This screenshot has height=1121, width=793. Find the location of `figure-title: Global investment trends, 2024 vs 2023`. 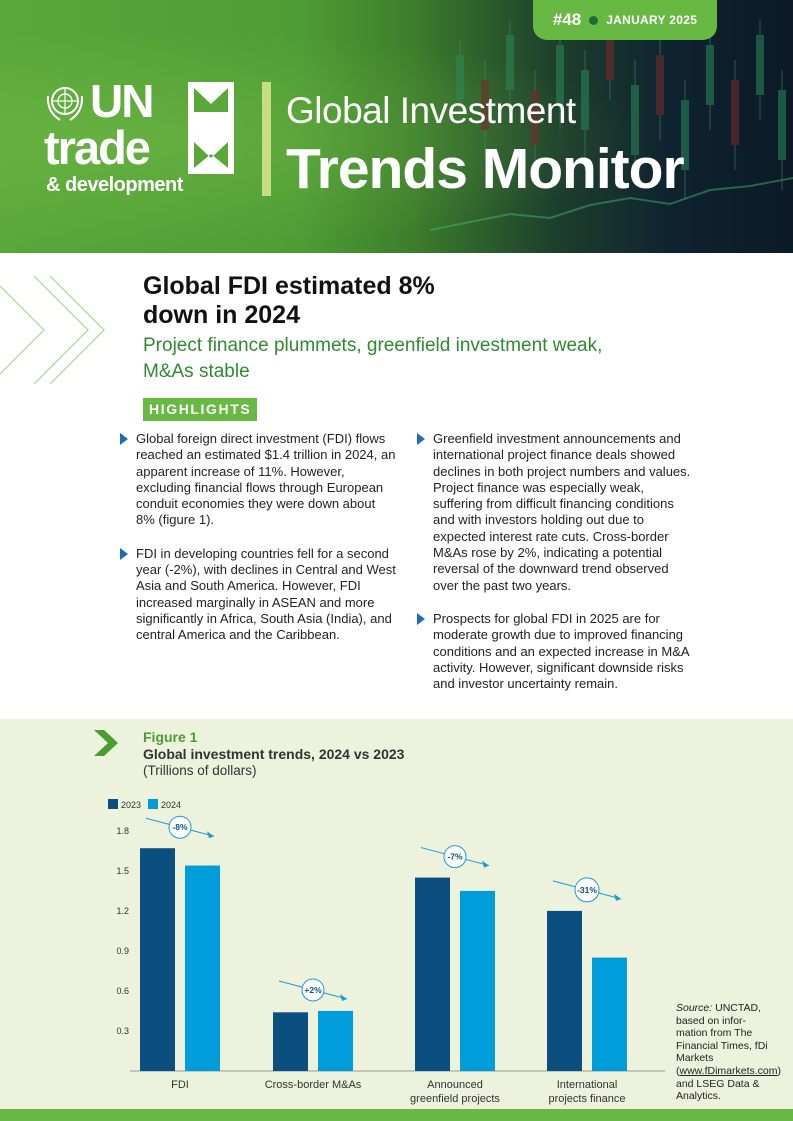

figure-title: Global investment trends, 2024 vs 2023 is located at coordinates (274, 754).